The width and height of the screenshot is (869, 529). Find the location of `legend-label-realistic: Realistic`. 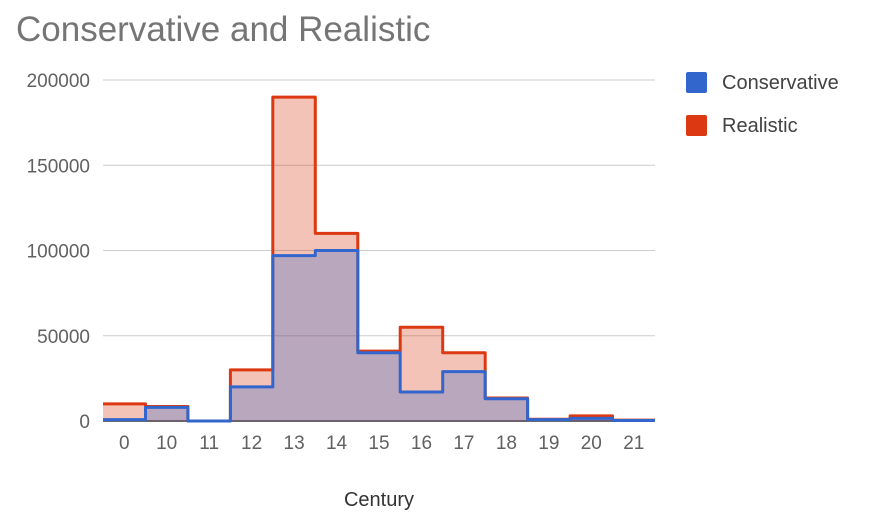

legend-label-realistic: Realistic is located at coordinates (760, 126).